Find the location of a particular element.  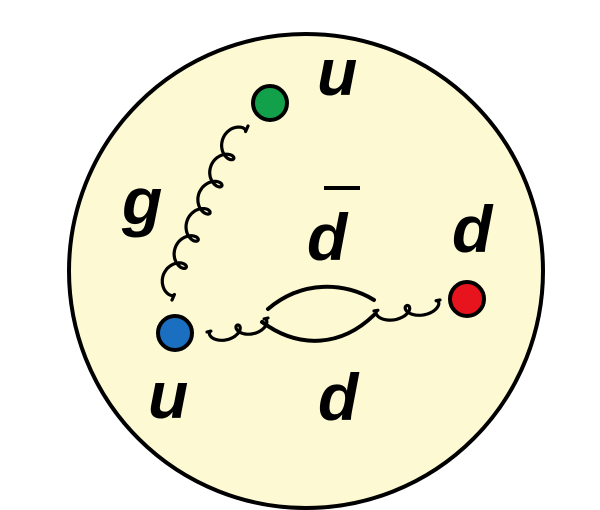

up-quark-blue-dot is located at coordinates (175, 333).